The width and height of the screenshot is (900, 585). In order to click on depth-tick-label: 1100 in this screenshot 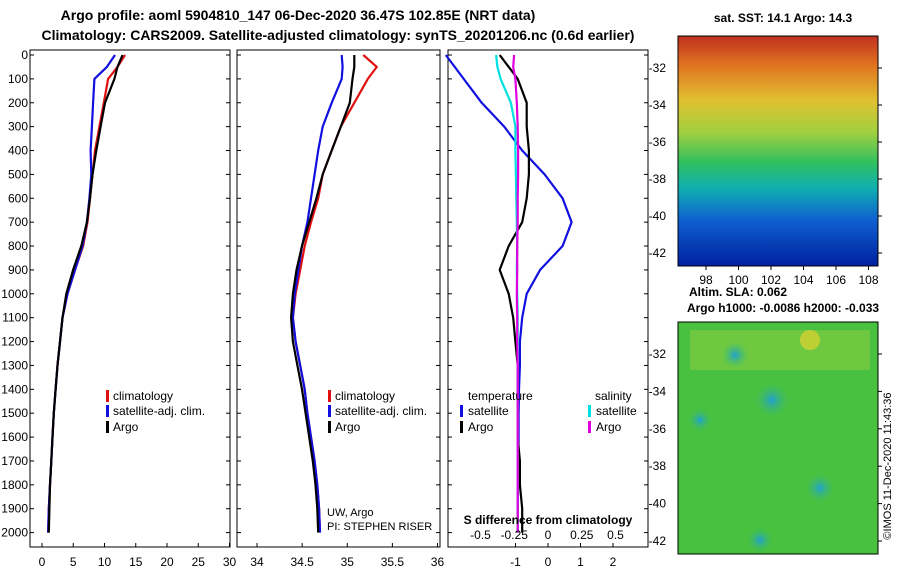, I will do `click(15, 318)`.